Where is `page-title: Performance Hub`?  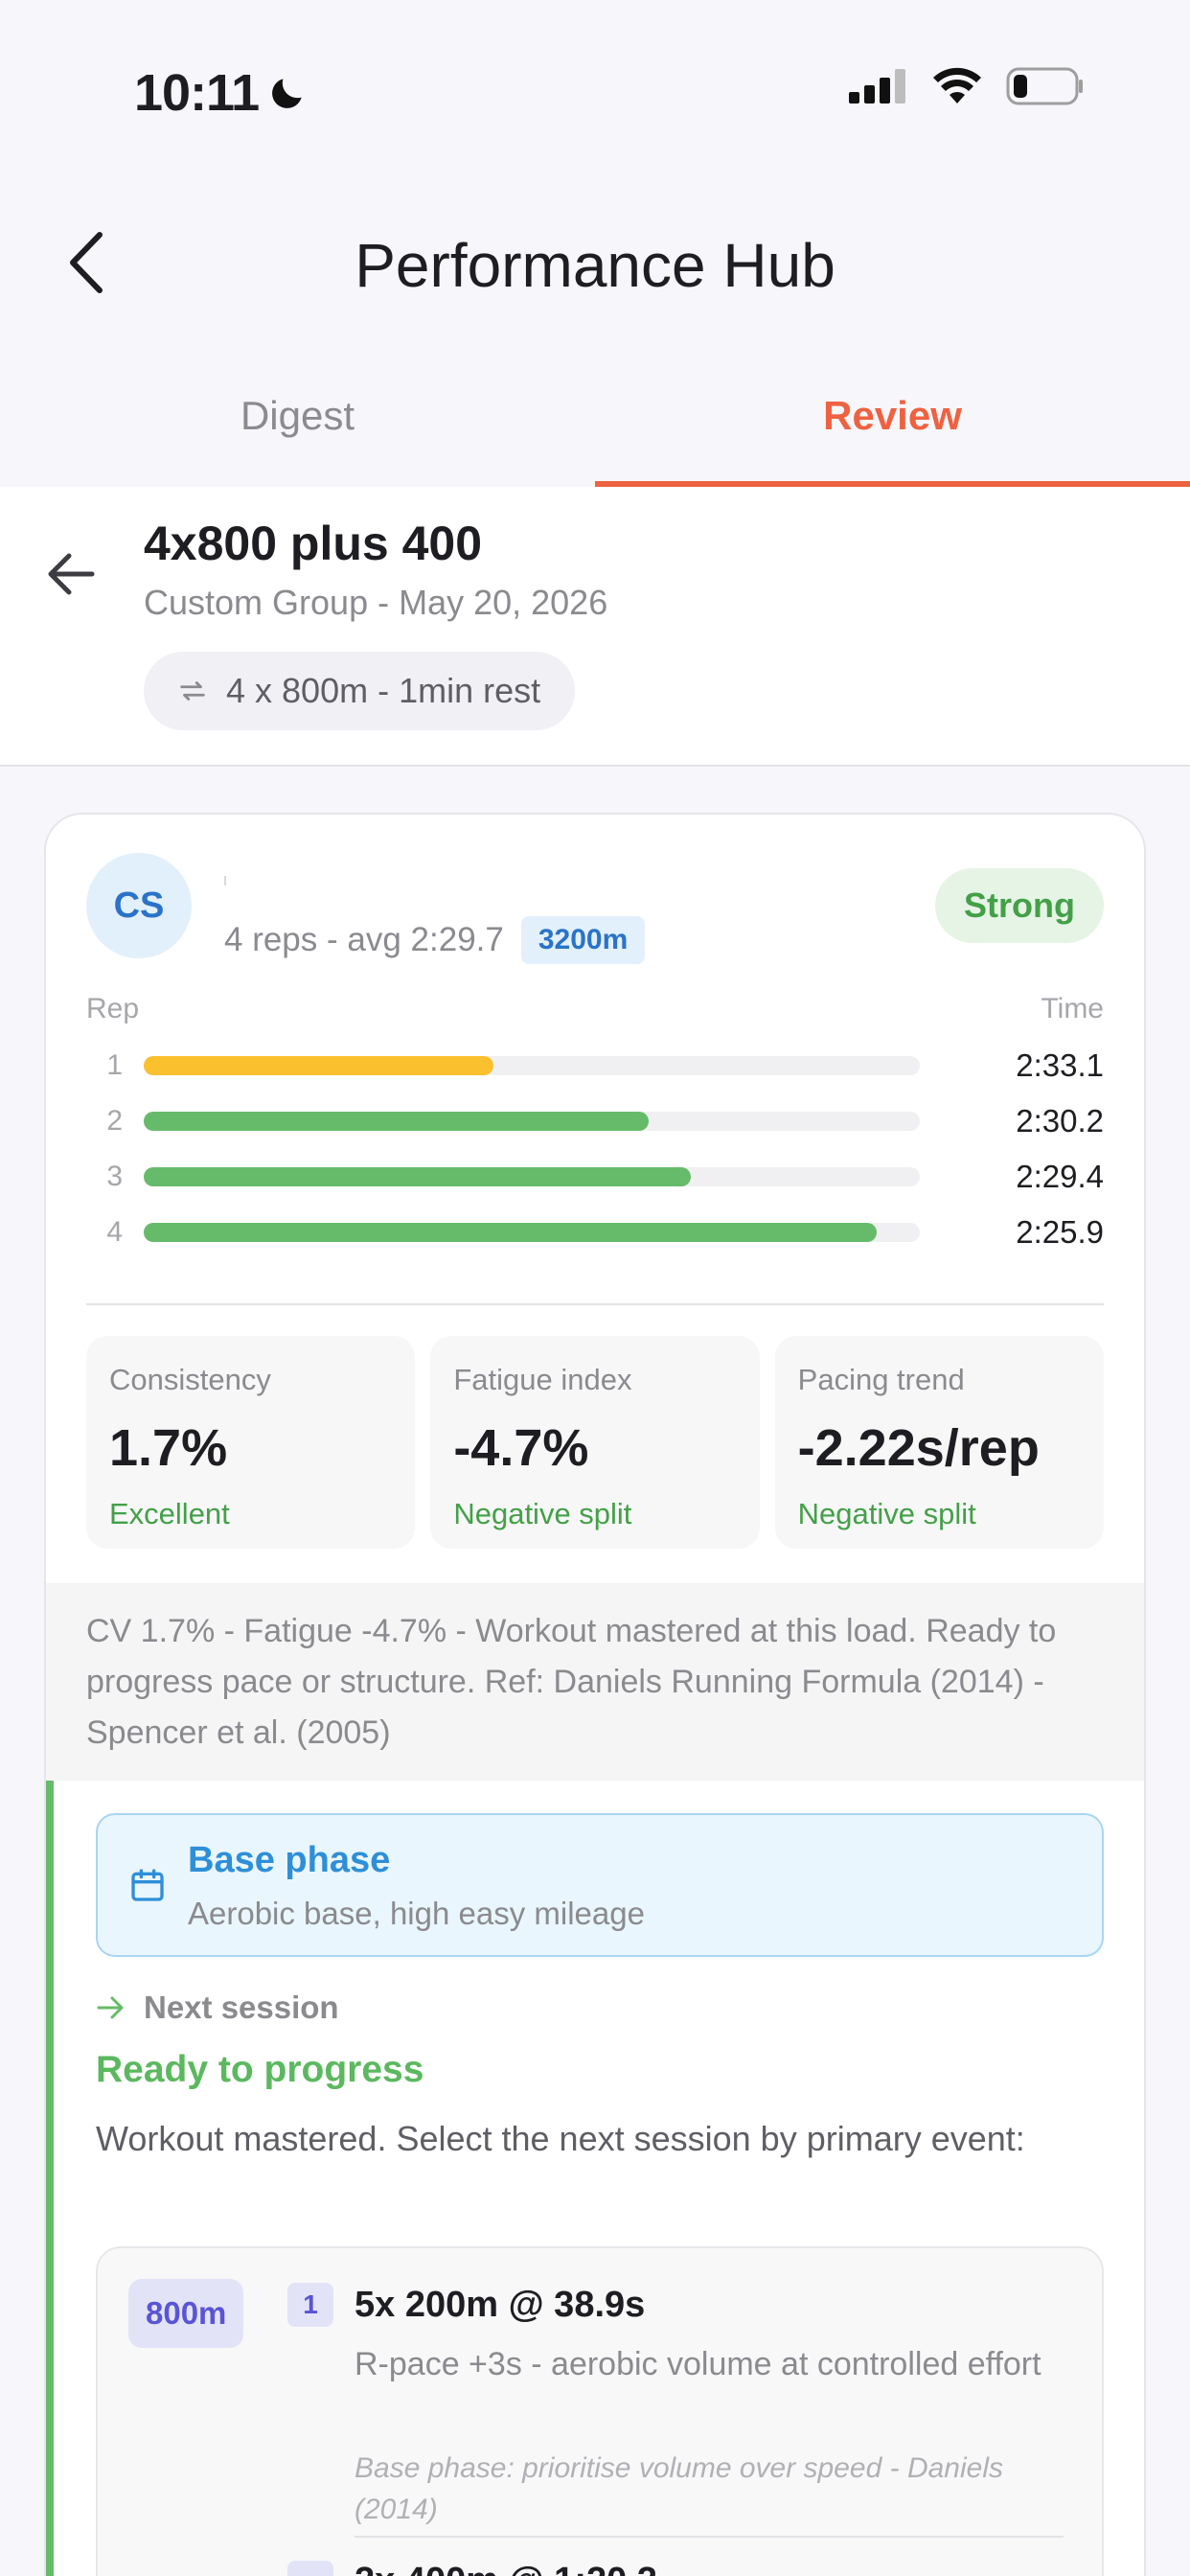
page-title: Performance Hub is located at coordinates (595, 265).